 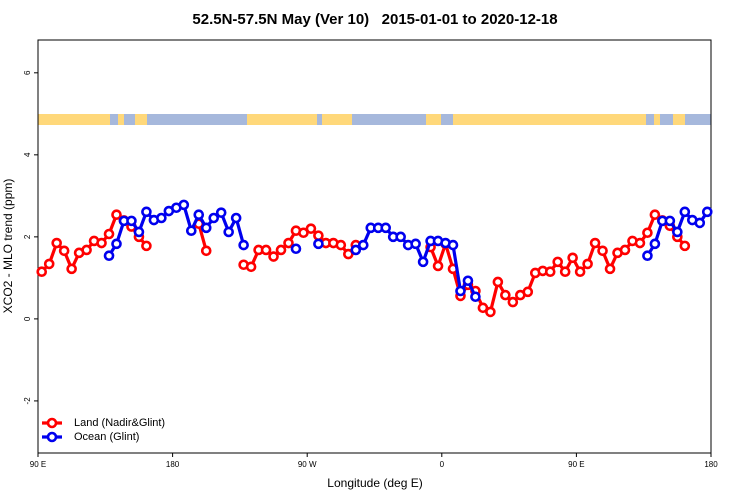 What do you see at coordinates (374, 119) in the screenshot?
I see `land-ocean-strip` at bounding box center [374, 119].